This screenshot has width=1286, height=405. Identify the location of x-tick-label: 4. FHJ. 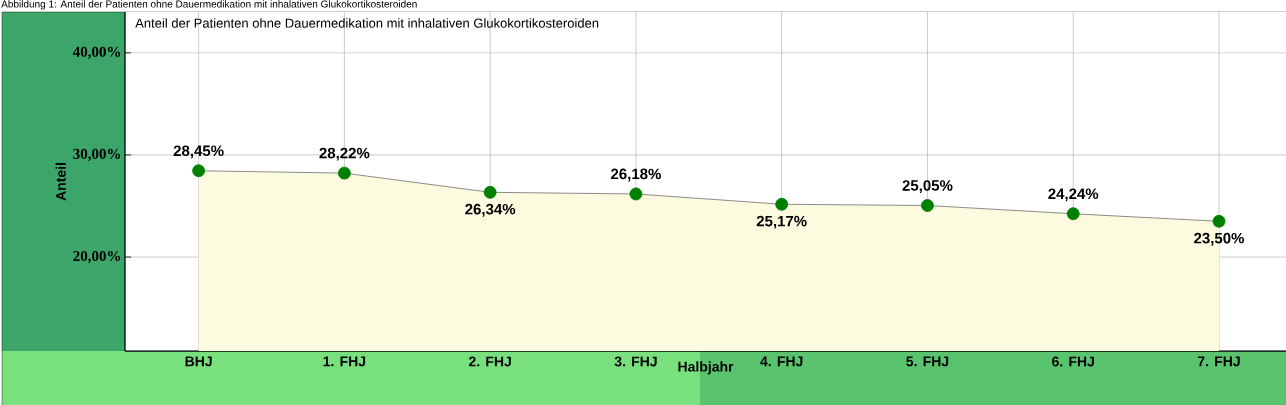
(781, 361).